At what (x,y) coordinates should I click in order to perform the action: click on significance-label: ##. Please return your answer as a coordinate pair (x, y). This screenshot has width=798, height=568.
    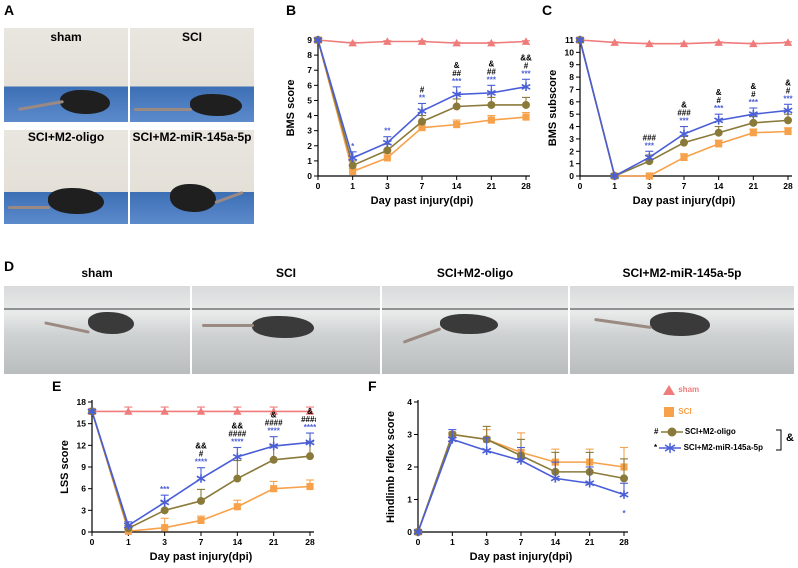
    Looking at the image, I should click on (491, 71).